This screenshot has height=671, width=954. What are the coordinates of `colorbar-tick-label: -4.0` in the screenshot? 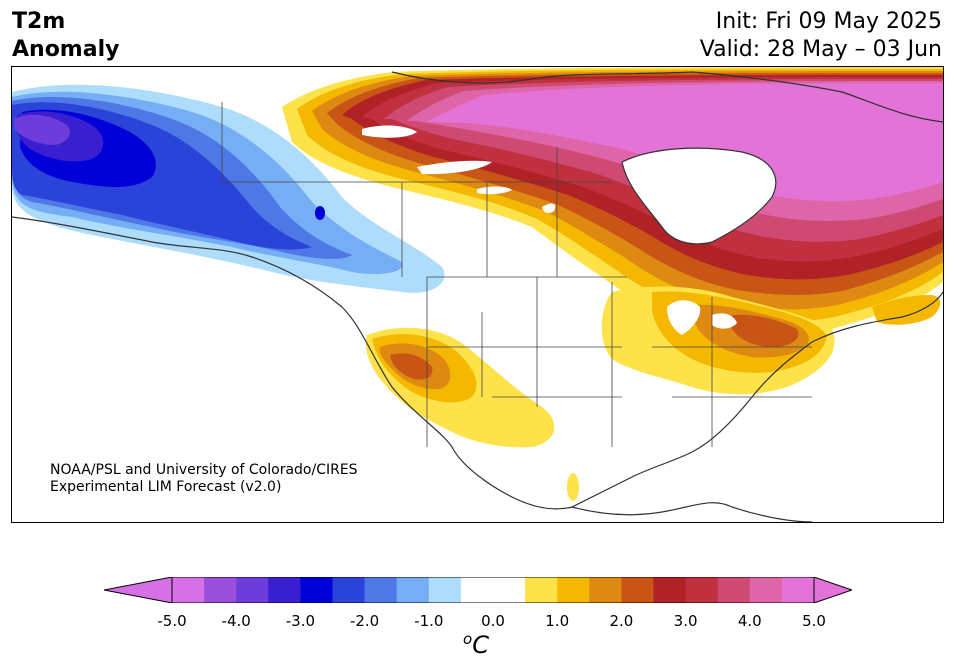 It's located at (236, 621).